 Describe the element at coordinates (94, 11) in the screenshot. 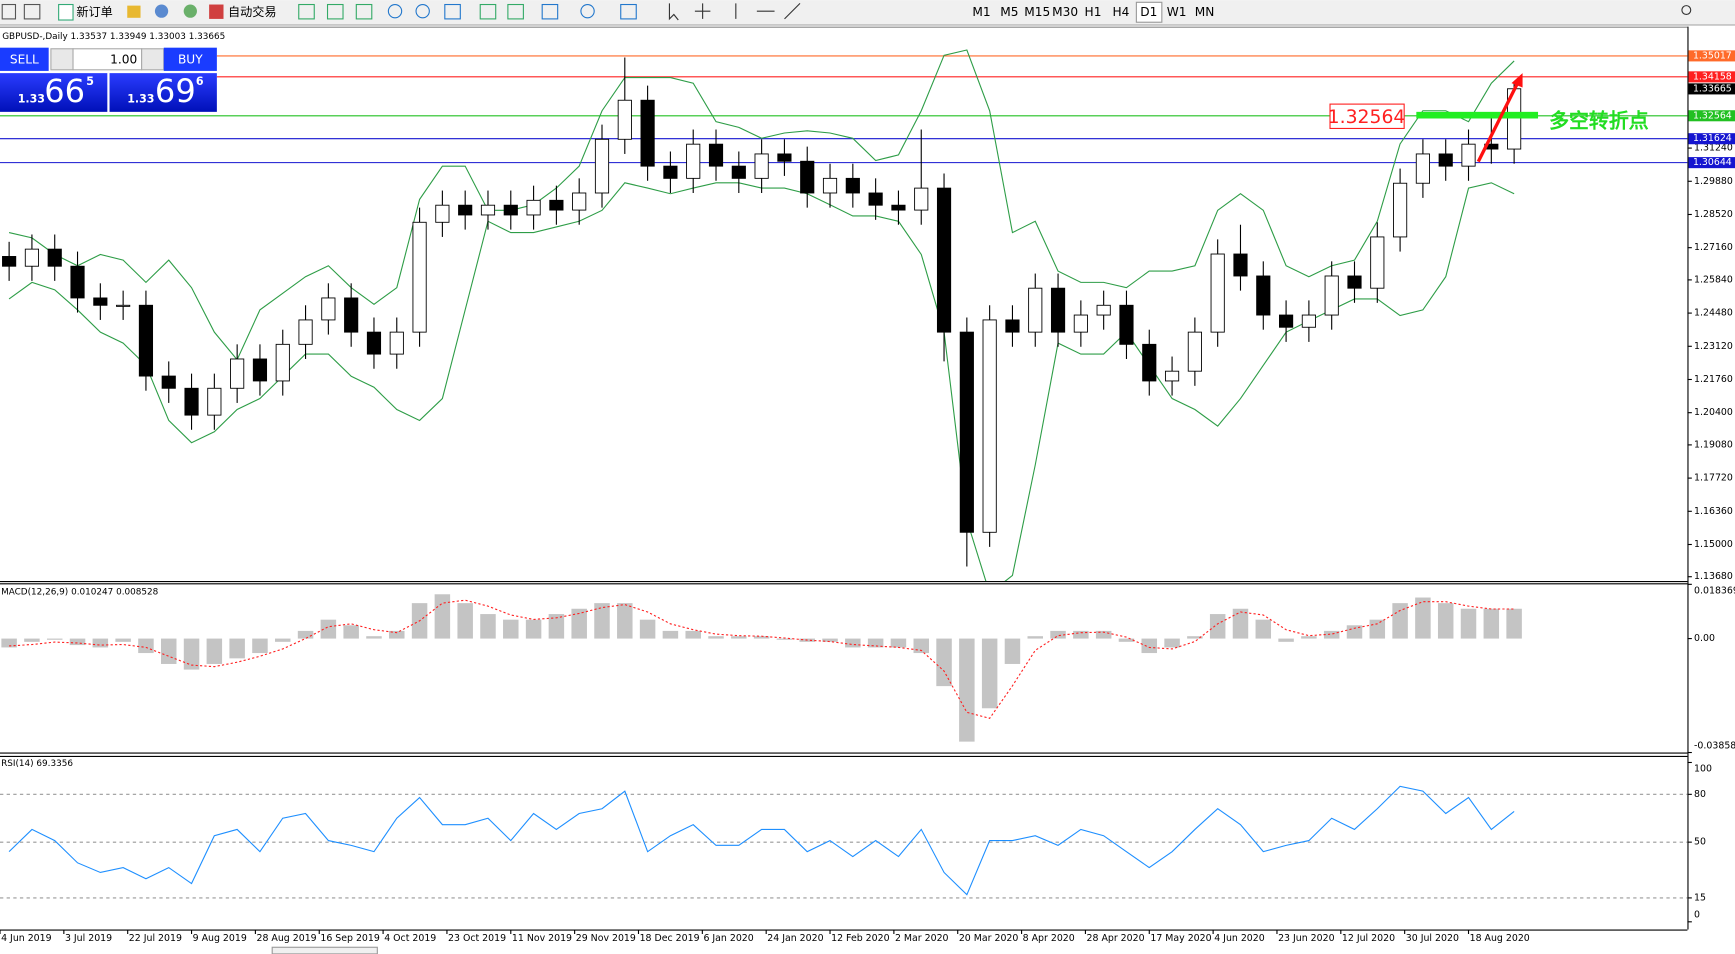

I see `new-order-button: 新订单` at that location.